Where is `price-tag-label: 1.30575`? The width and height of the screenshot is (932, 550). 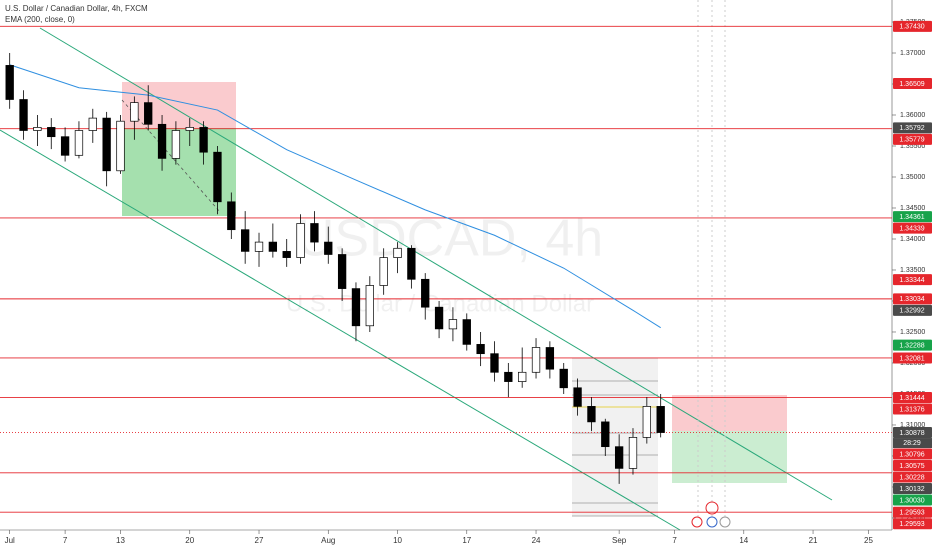 price-tag-label: 1.30575 is located at coordinates (911, 466).